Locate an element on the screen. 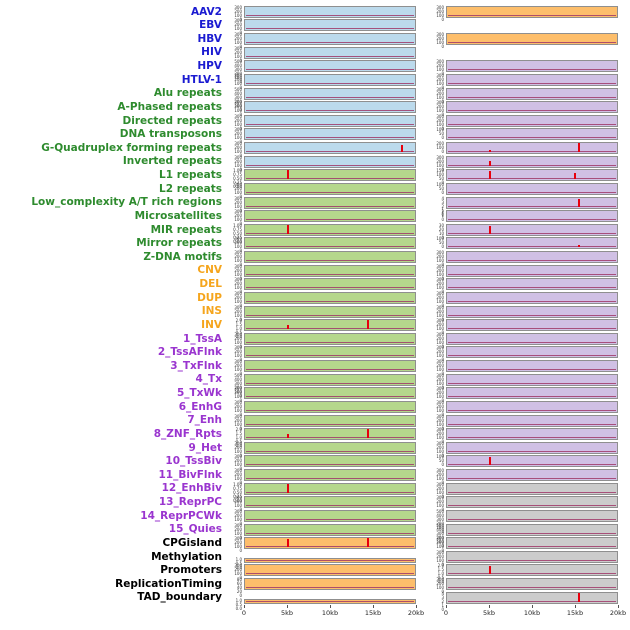 This screenshot has height=630, width=630. row-label: HBV is located at coordinates (210, 38).